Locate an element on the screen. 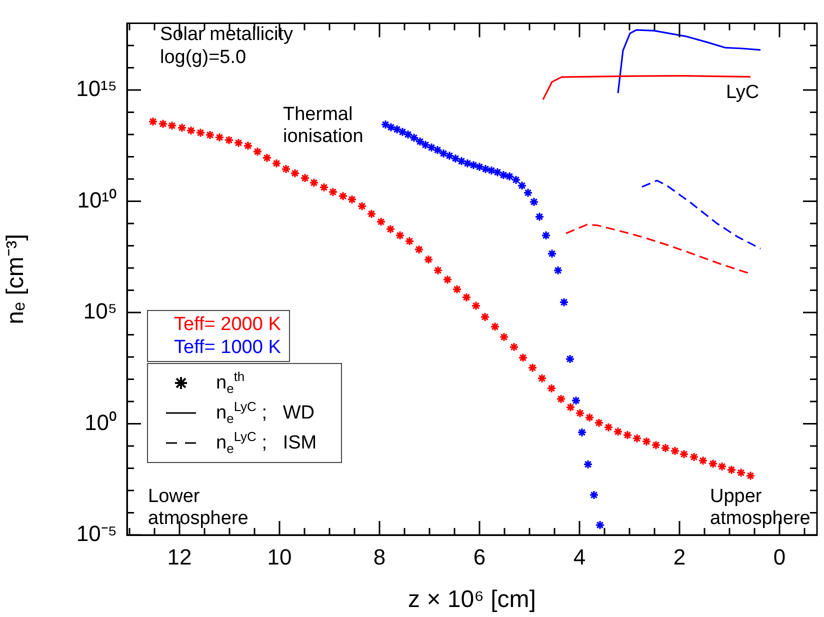 The width and height of the screenshot is (824, 617). annotation: Thermal ionisation is located at coordinates (323, 126).